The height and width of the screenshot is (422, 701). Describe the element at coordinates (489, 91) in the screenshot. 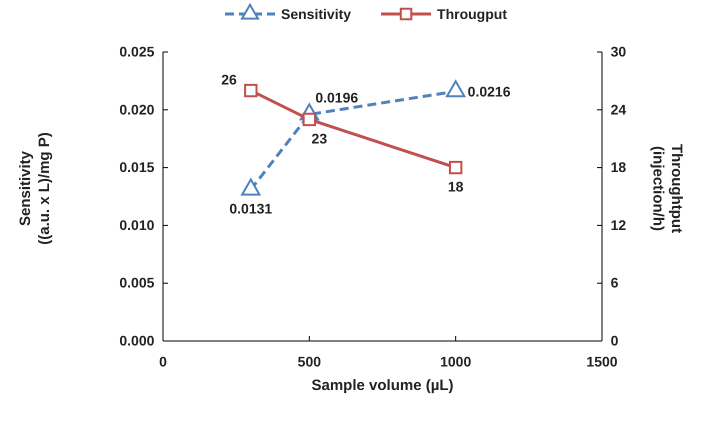

I see `data-label: 0.0216` at that location.